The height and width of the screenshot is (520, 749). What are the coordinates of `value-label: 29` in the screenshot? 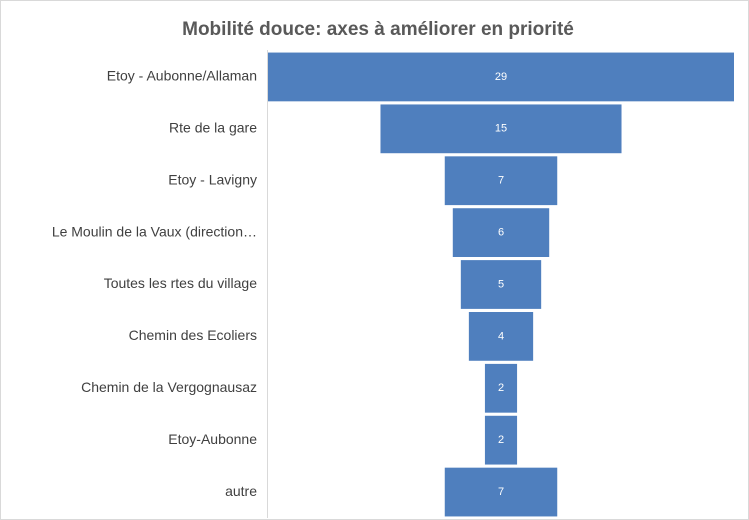 It's located at (501, 77).